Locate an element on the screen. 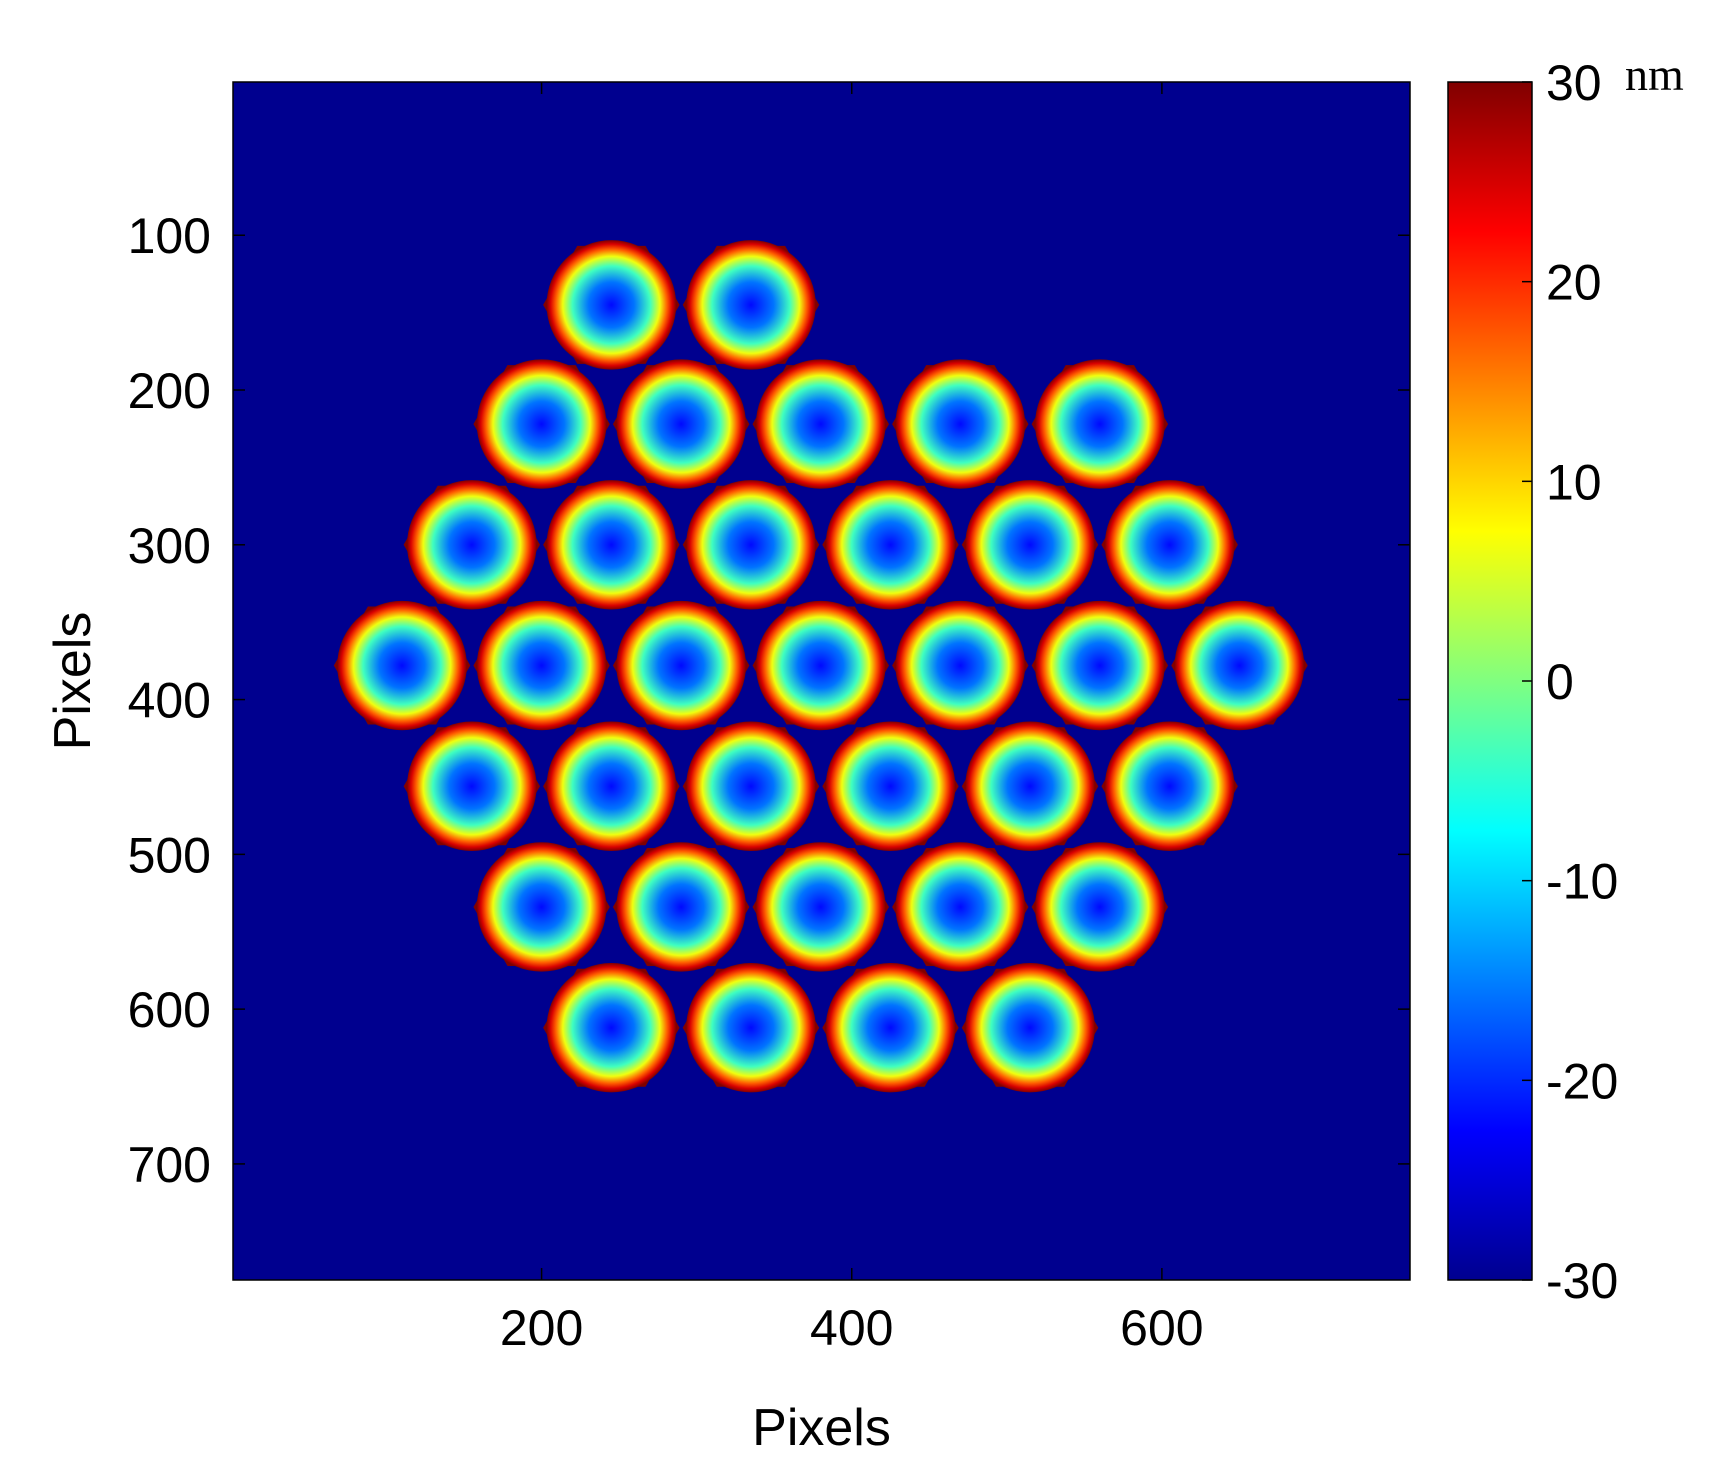 This screenshot has height=1467, width=1715. x-tick-label: 600 is located at coordinates (1161, 1328).